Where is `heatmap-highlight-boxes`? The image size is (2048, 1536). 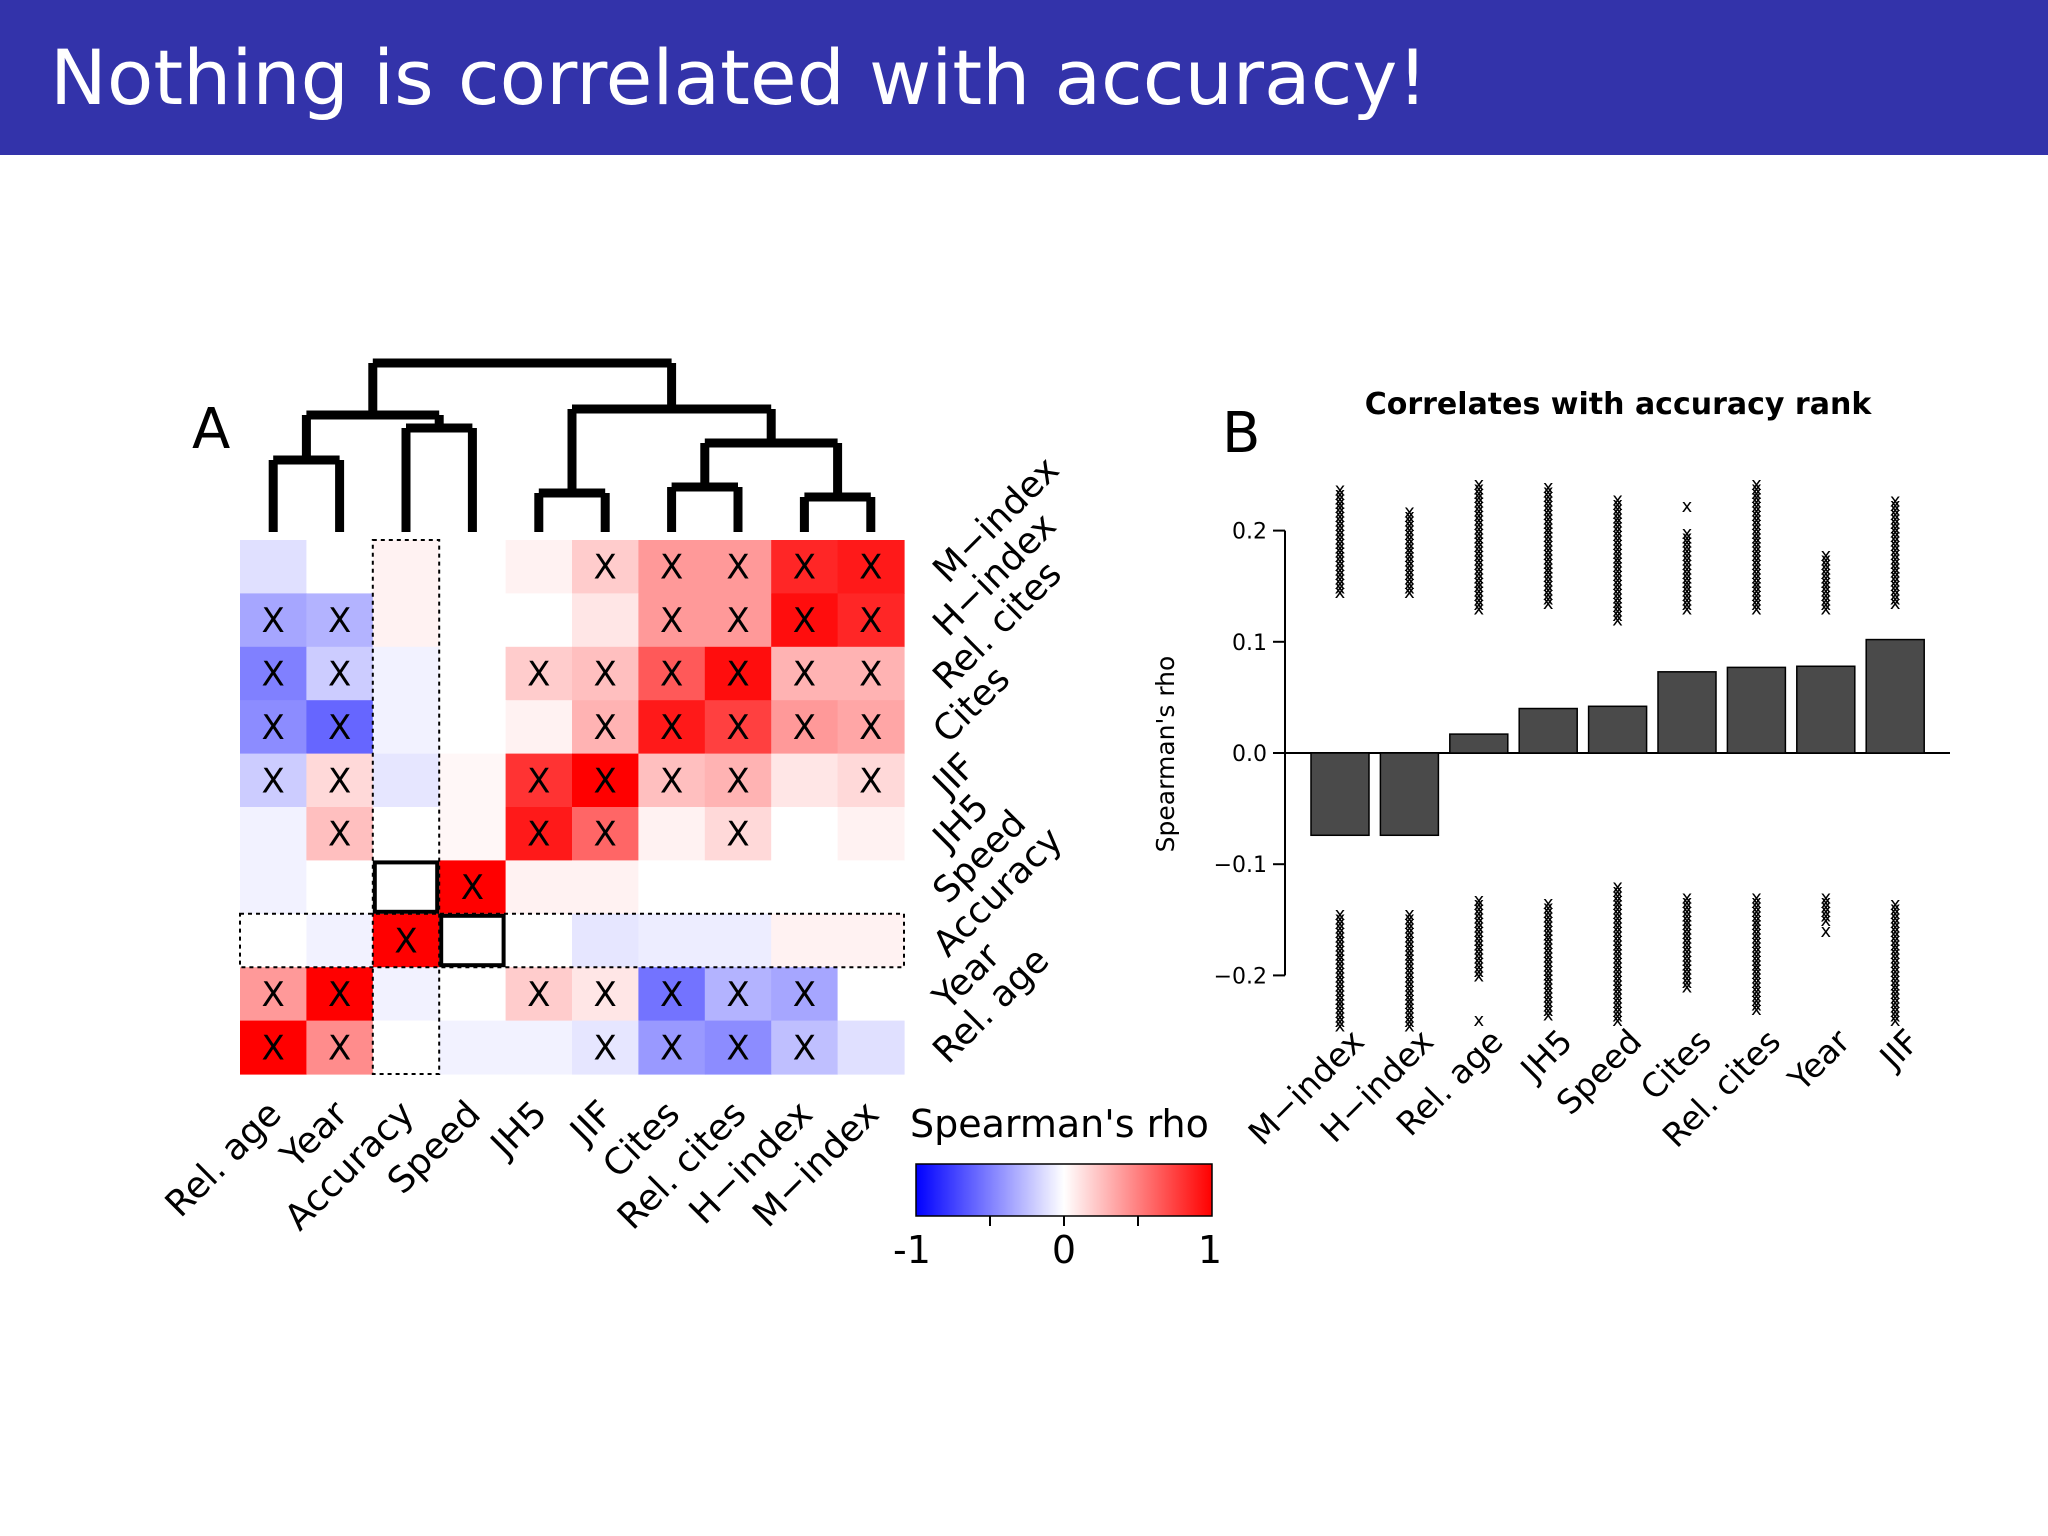
heatmap-highlight-boxes is located at coordinates (572, 807).